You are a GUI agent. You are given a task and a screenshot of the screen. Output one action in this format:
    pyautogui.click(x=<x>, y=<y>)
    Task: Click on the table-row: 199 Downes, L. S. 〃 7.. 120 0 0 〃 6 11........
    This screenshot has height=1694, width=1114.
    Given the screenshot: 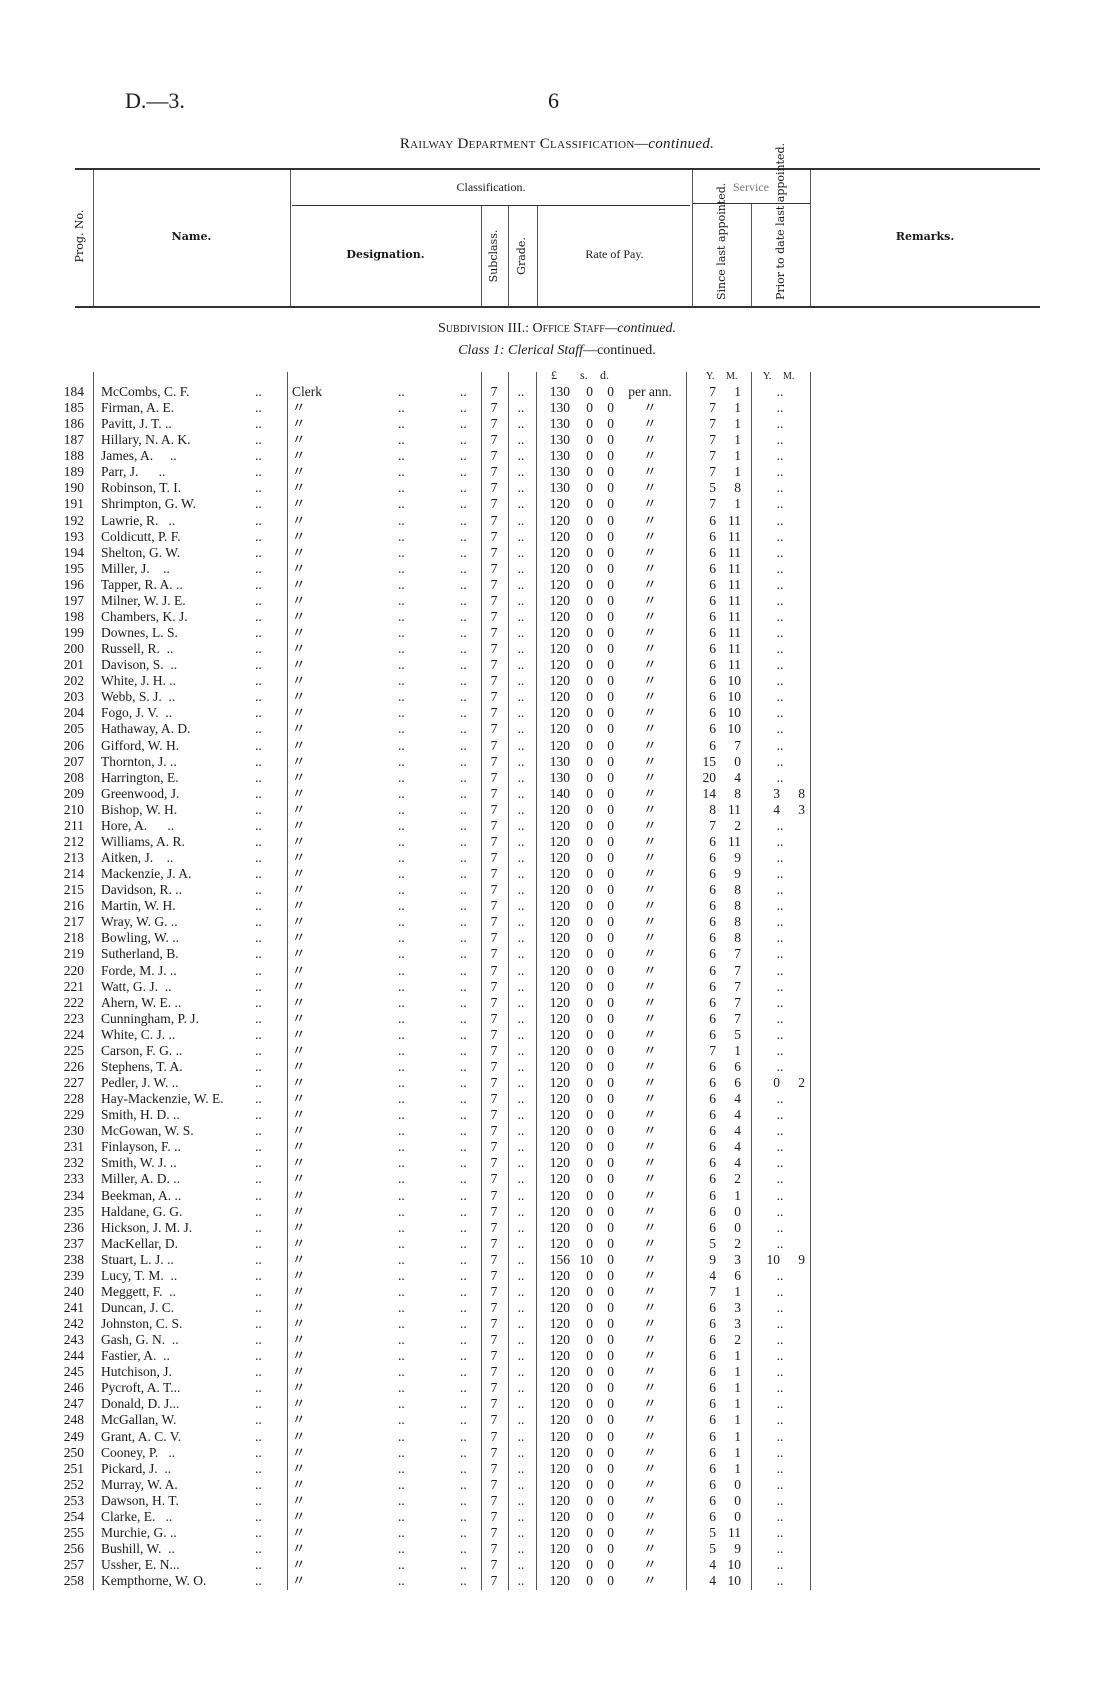 What is the action you would take?
    pyautogui.click(x=557, y=633)
    